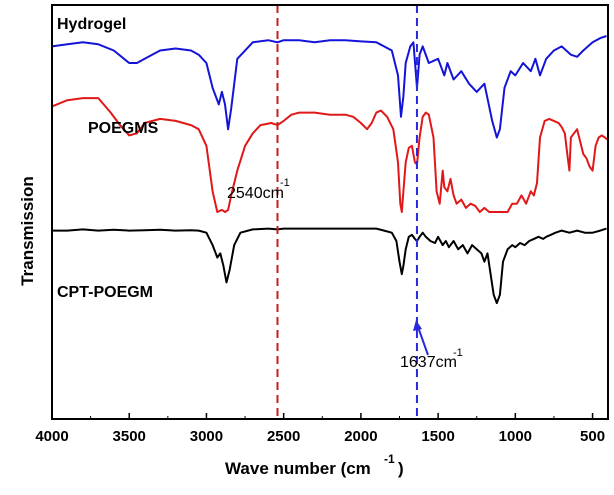  What do you see at coordinates (360, 436) in the screenshot?
I see `x-tick-label-2000: 2000` at bounding box center [360, 436].